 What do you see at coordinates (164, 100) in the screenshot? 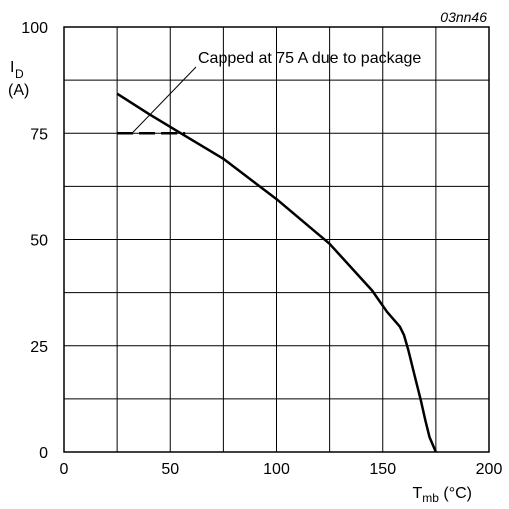
I see `annotation-pointer` at bounding box center [164, 100].